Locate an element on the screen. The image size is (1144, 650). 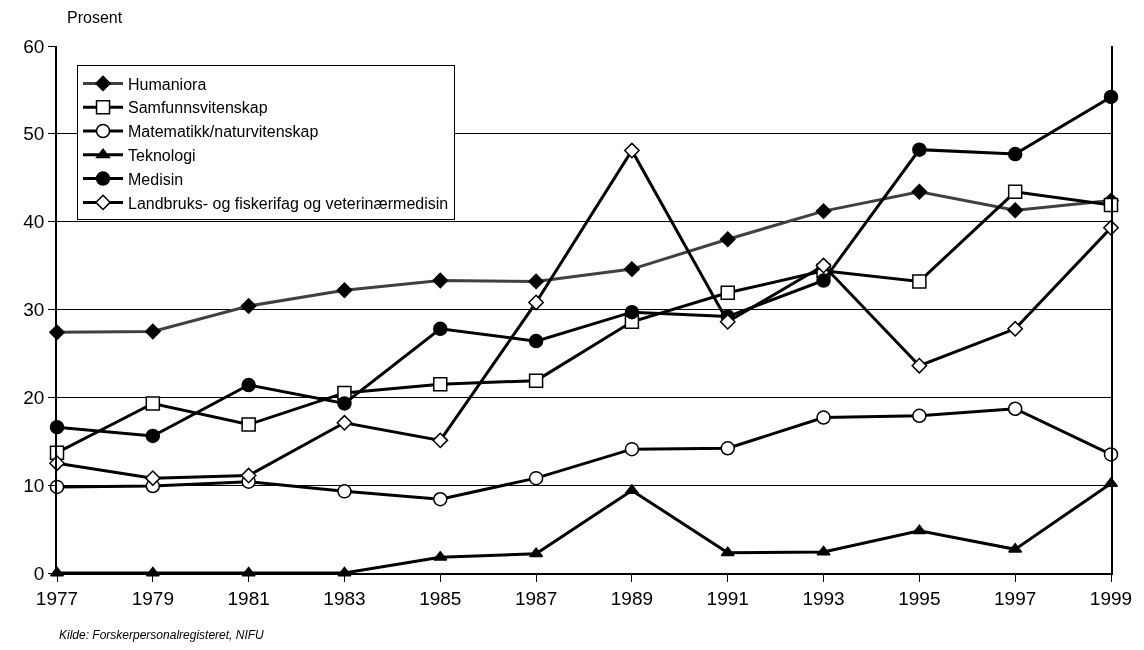
legend-label: Samfunnsvitenskap is located at coordinates (198, 108).